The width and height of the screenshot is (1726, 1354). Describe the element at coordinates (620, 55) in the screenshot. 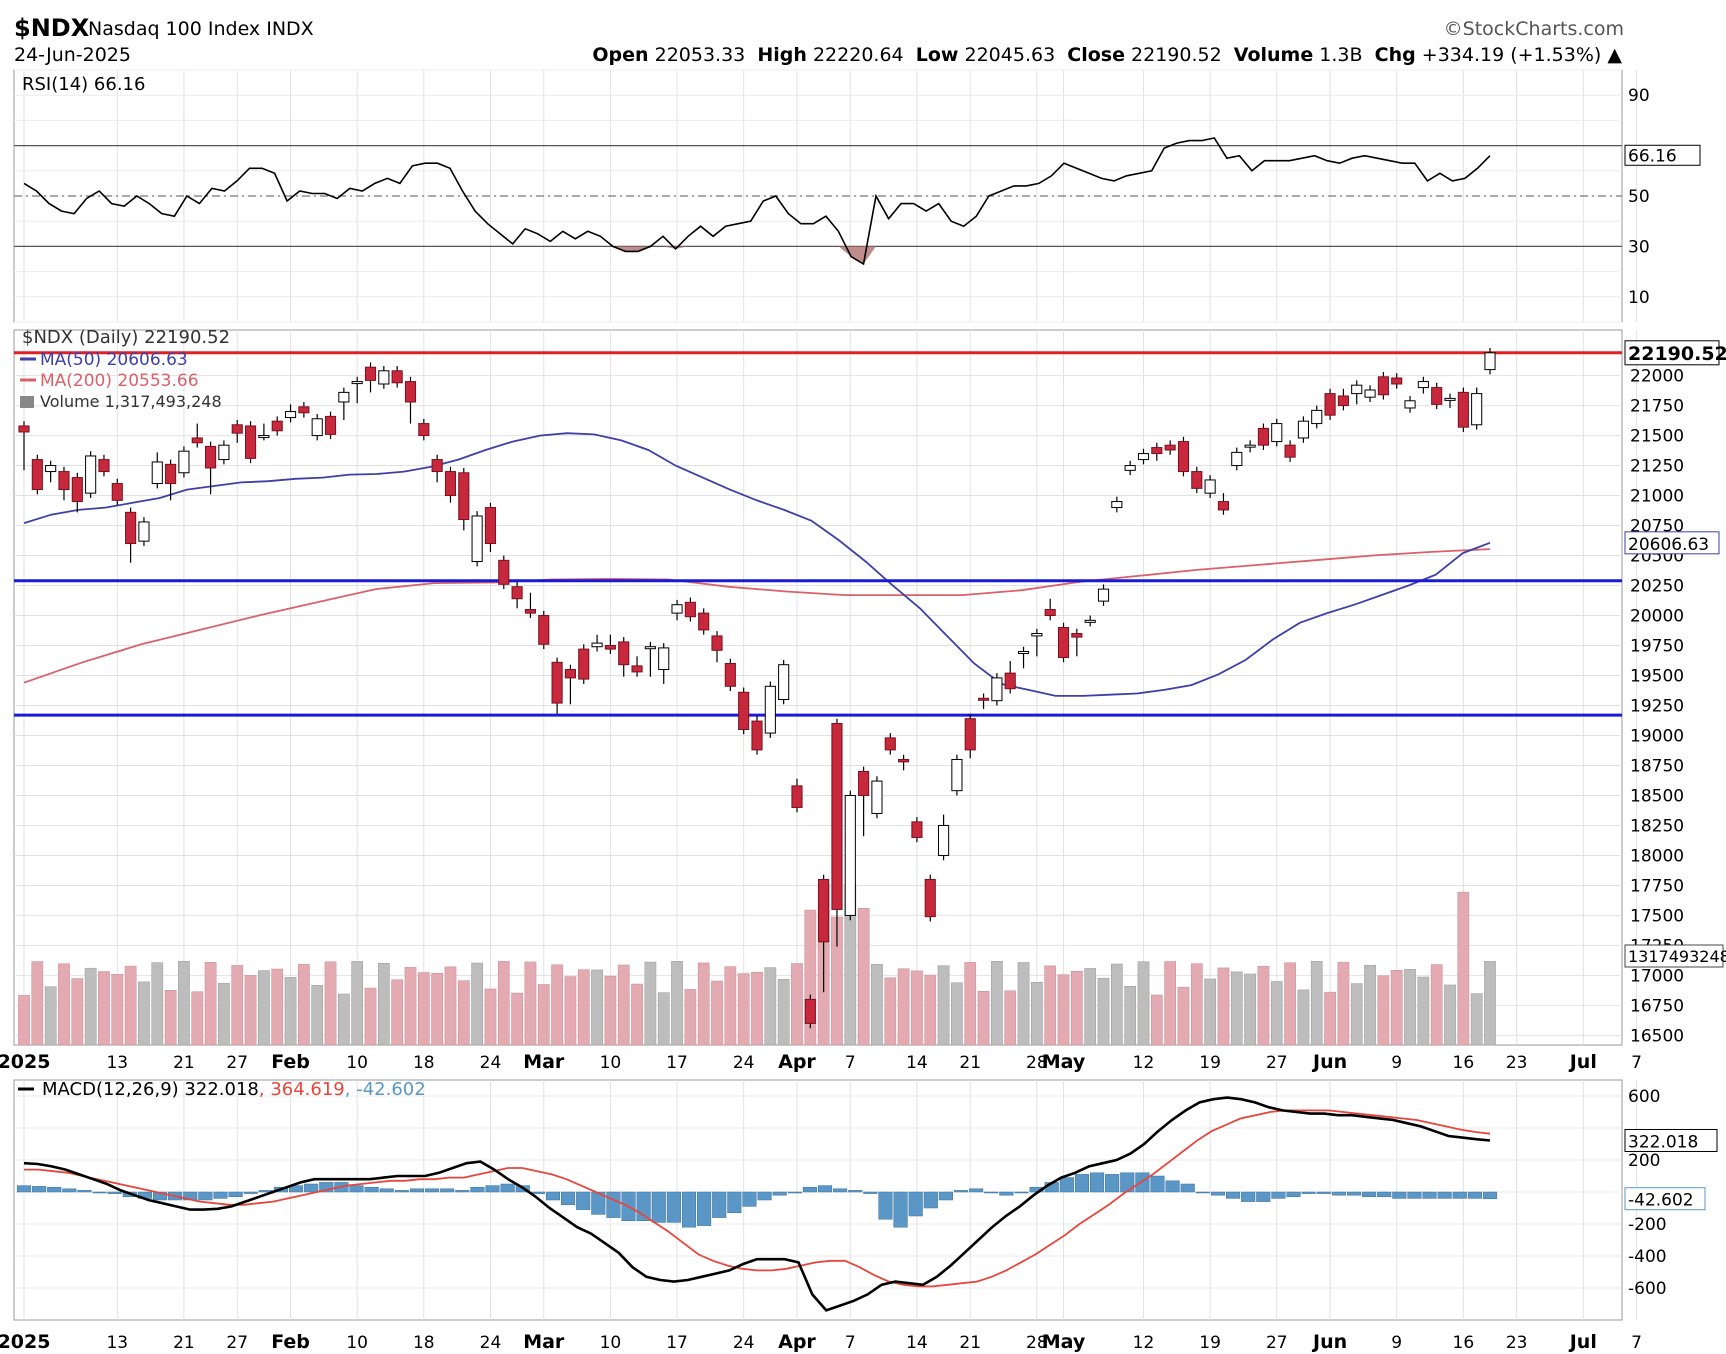

I see `open-label: Open` at that location.